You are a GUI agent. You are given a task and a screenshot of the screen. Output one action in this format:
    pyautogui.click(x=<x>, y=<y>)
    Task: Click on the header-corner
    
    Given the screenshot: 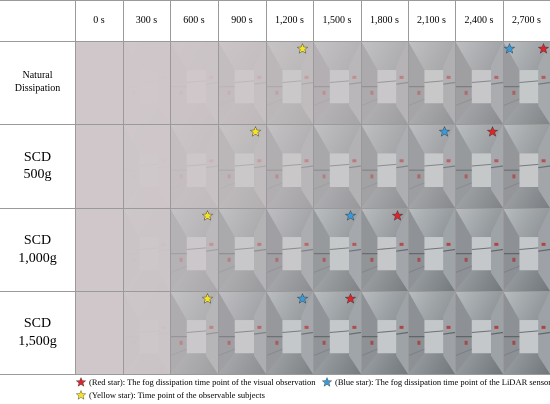 What is the action you would take?
    pyautogui.click(x=37, y=20)
    